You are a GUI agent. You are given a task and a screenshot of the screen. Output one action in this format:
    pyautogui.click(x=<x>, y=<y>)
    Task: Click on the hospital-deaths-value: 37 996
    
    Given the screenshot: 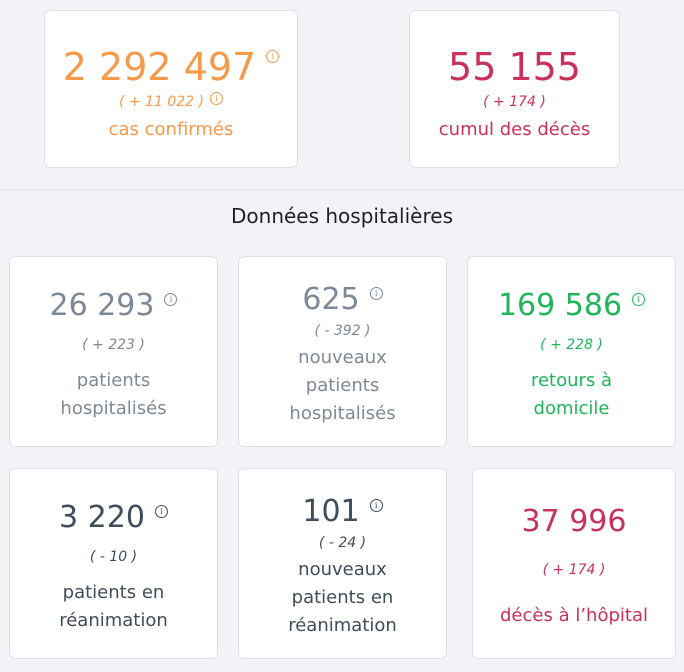 What is the action you would take?
    pyautogui.click(x=574, y=521)
    